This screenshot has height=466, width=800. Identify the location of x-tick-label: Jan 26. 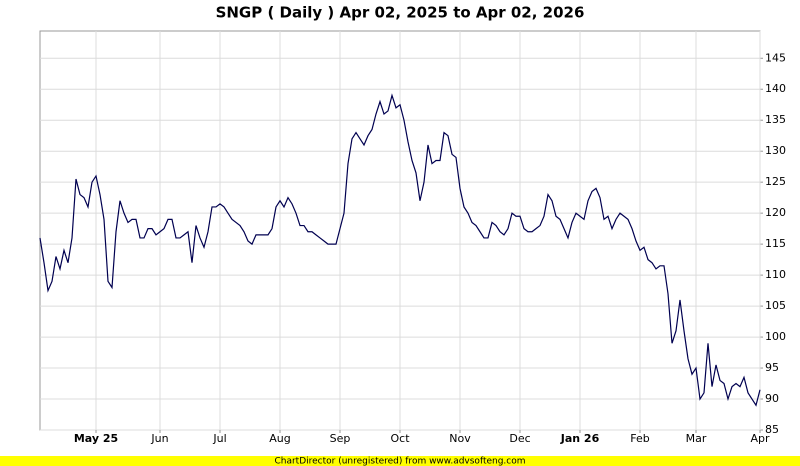
(580, 438).